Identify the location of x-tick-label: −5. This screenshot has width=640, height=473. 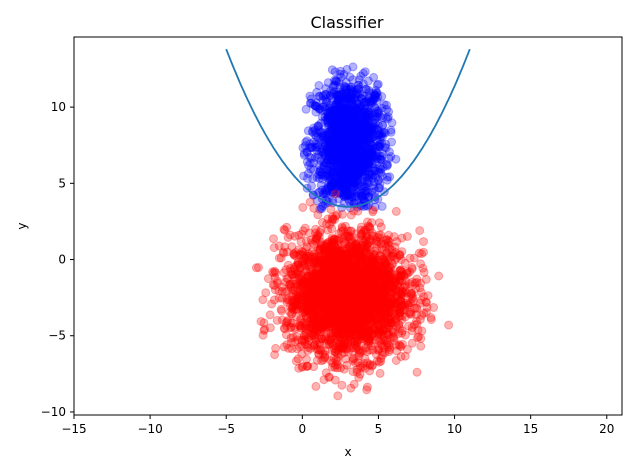
(226, 429).